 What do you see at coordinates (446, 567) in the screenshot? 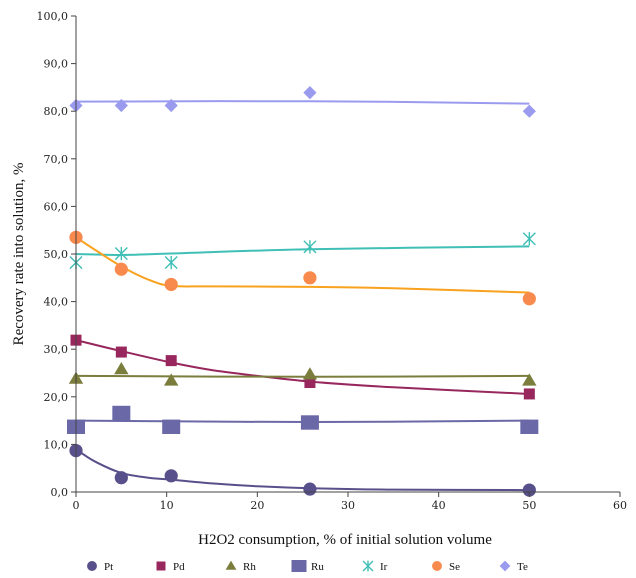
I see `legend-item-se: Se` at bounding box center [446, 567].